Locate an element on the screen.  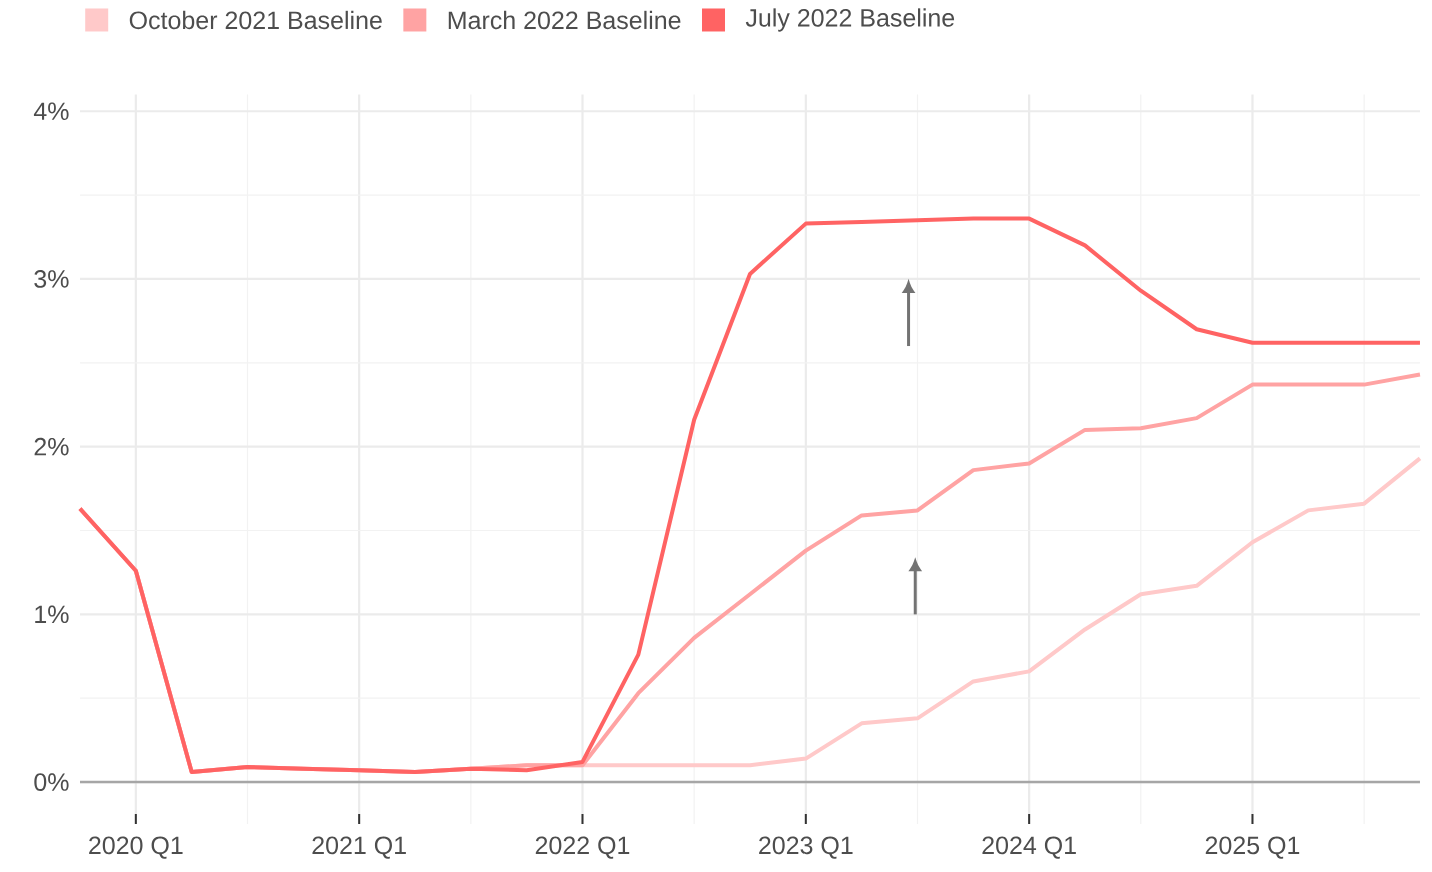
x-tick-label: 2025 Q1 is located at coordinates (1252, 847).